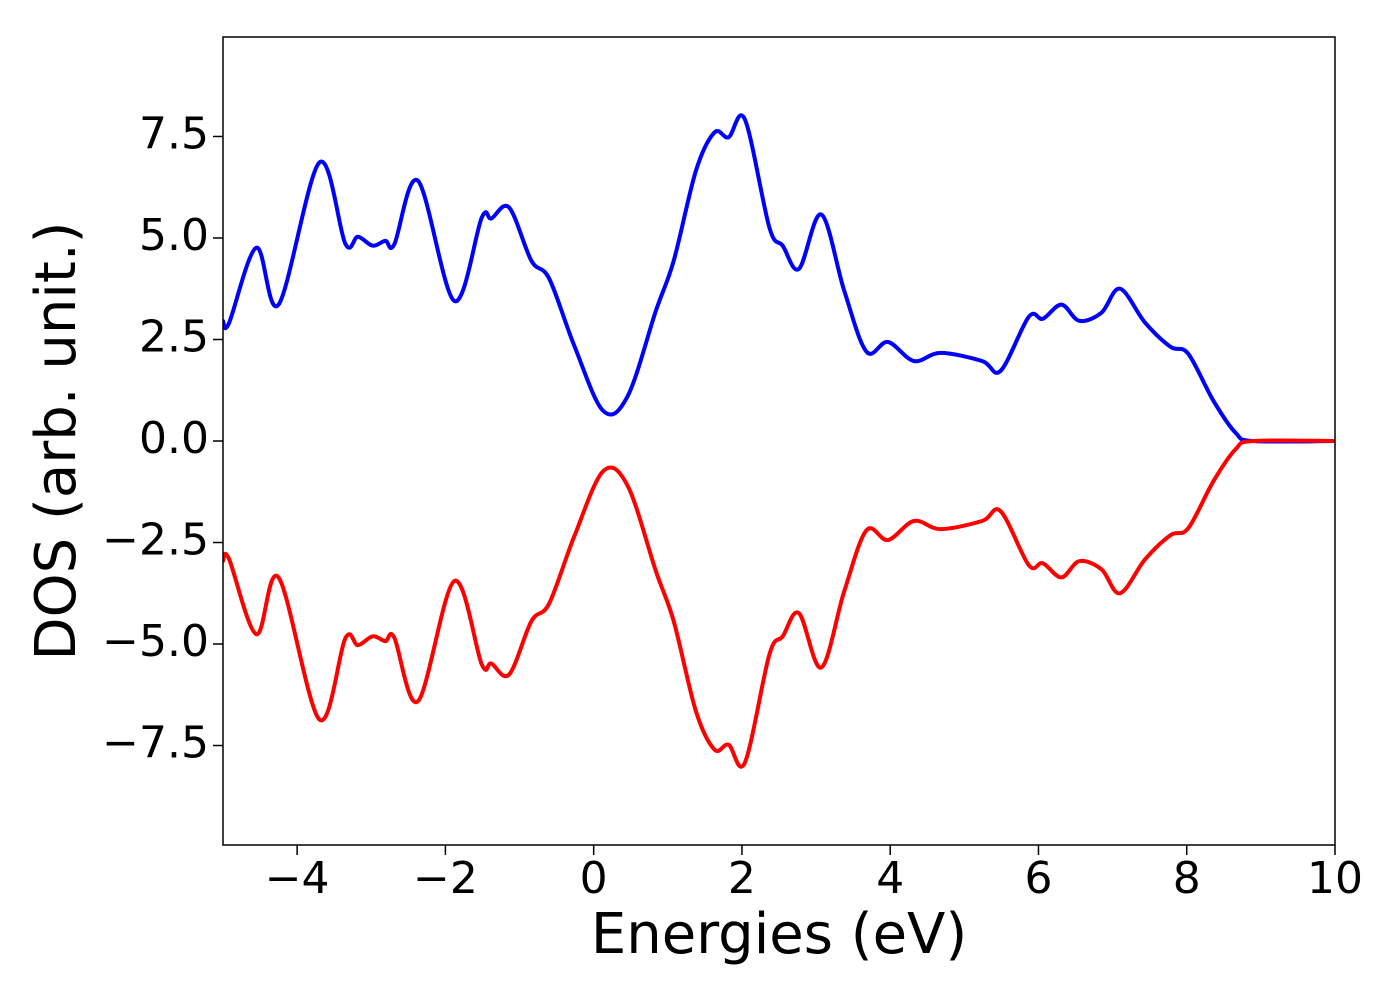  What do you see at coordinates (1335, 878) in the screenshot?
I see `x-tick-label: 10` at bounding box center [1335, 878].